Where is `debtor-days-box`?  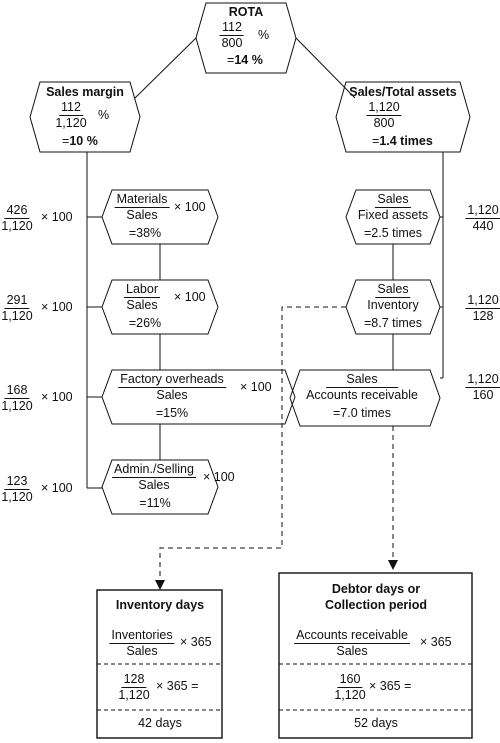
debtor-days-box is located at coordinates (375, 655).